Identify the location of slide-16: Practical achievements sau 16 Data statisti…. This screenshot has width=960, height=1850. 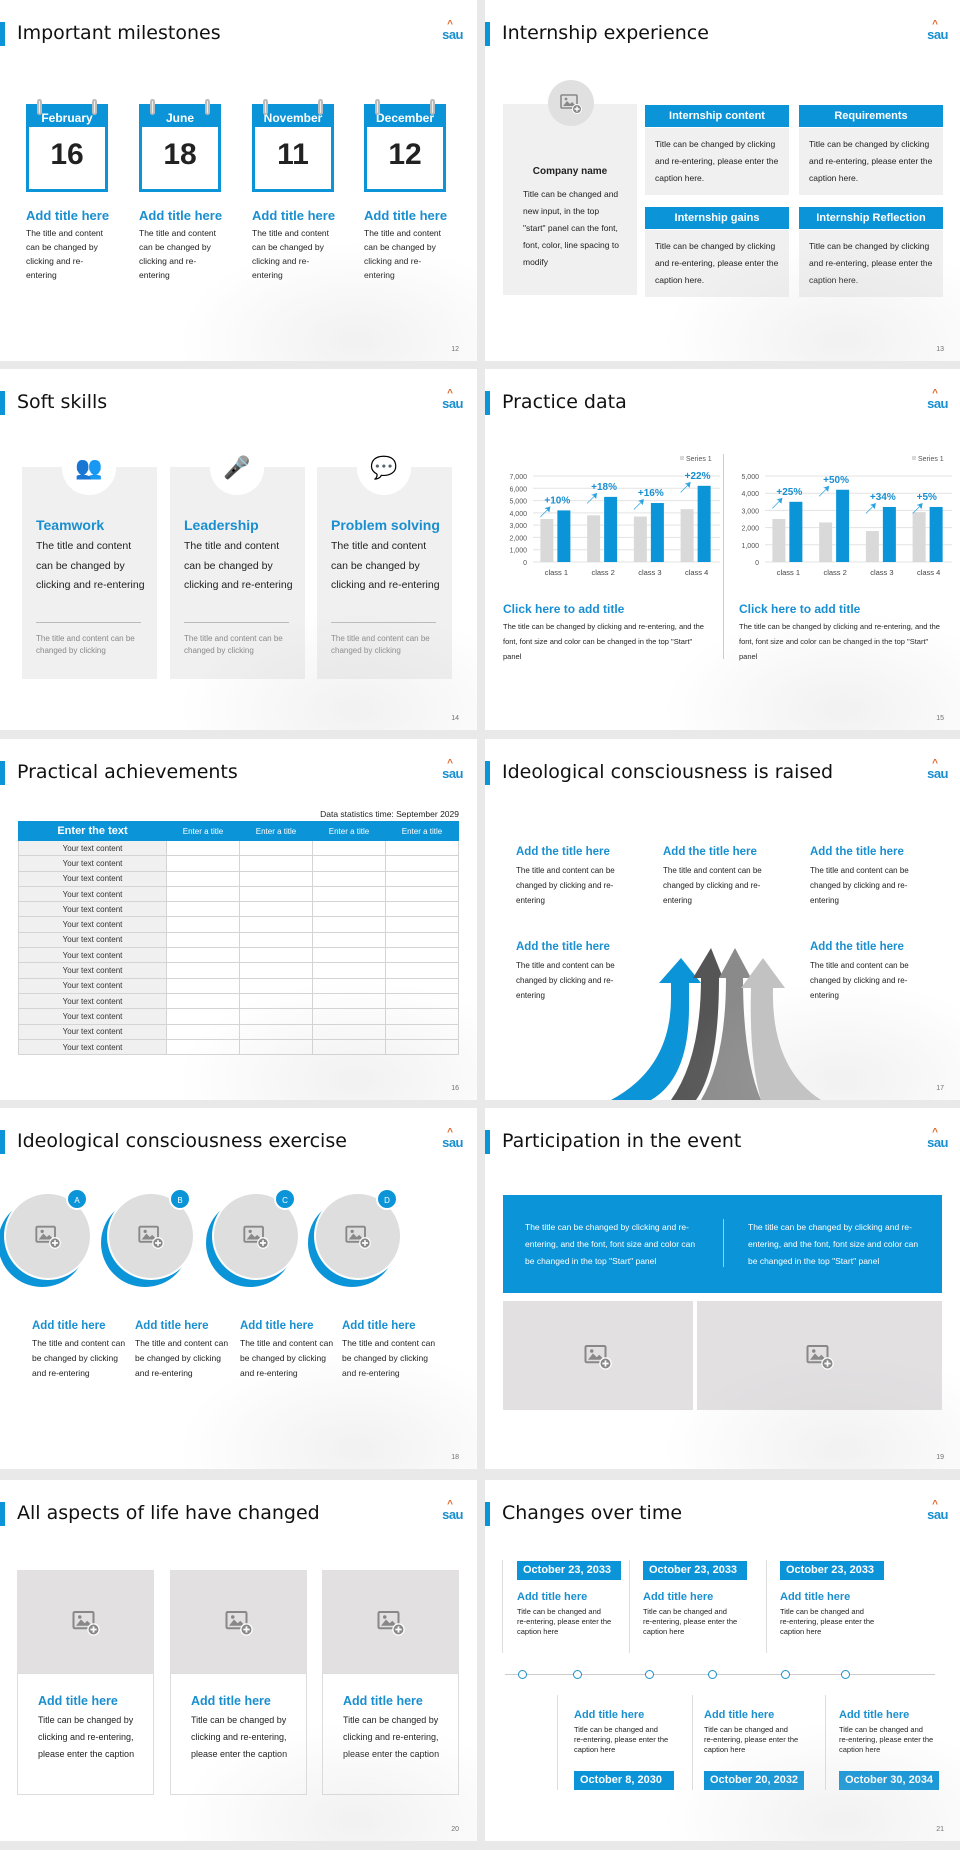
(238, 919).